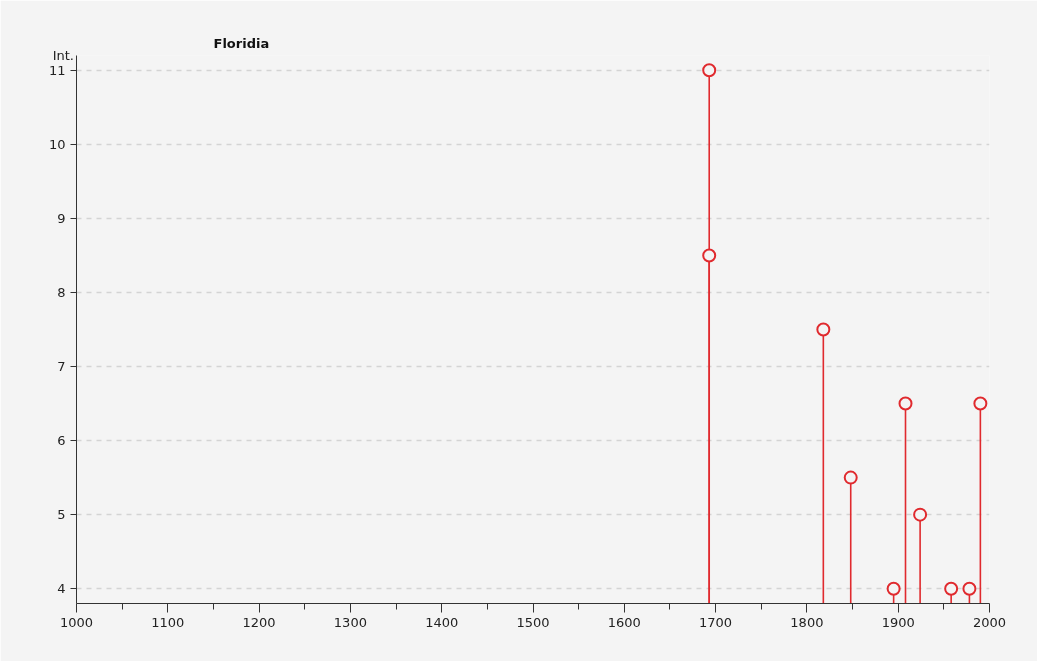 The width and height of the screenshot is (1037, 661). What do you see at coordinates (898, 622) in the screenshot?
I see `x-tick-label: 1900` at bounding box center [898, 622].